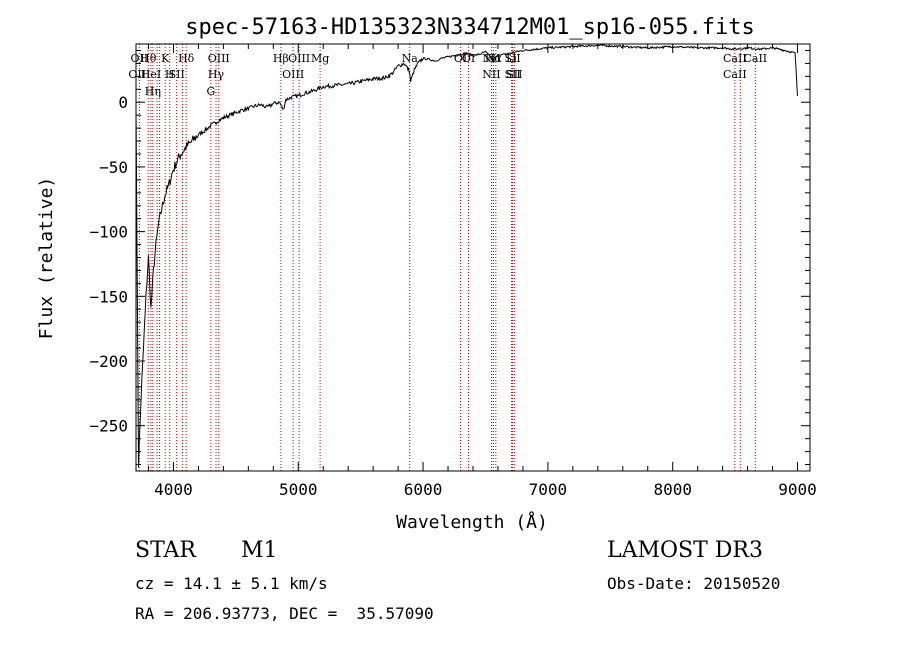 Image resolution: width=900 pixels, height=649 pixels. What do you see at coordinates (113, 167) in the screenshot?
I see `y-tick-label: −50` at bounding box center [113, 167].